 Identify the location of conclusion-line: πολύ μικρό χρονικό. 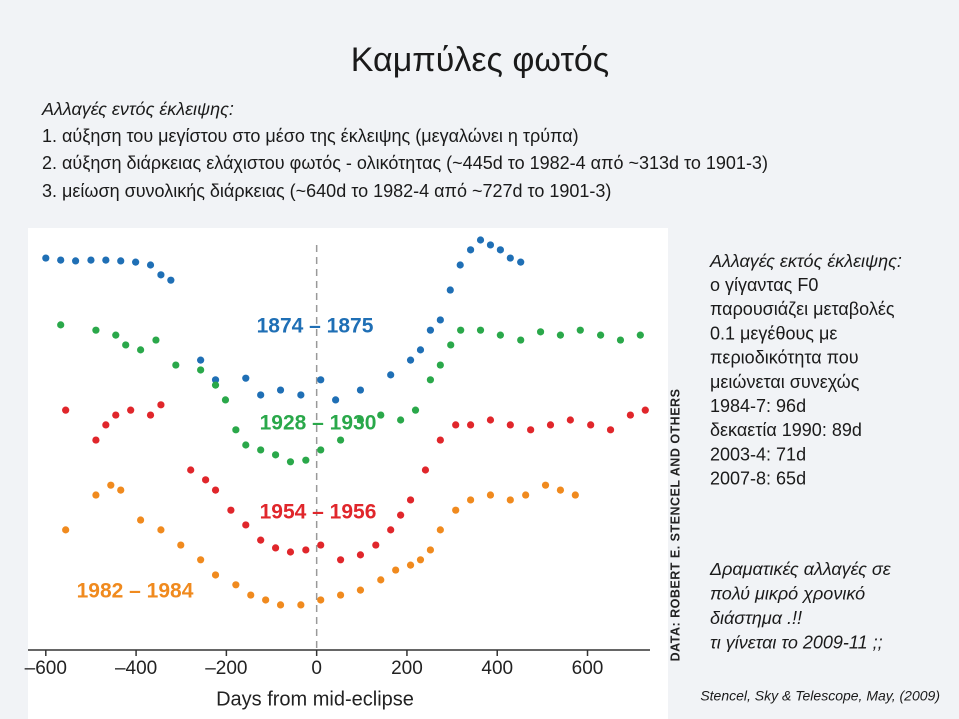
(787, 593).